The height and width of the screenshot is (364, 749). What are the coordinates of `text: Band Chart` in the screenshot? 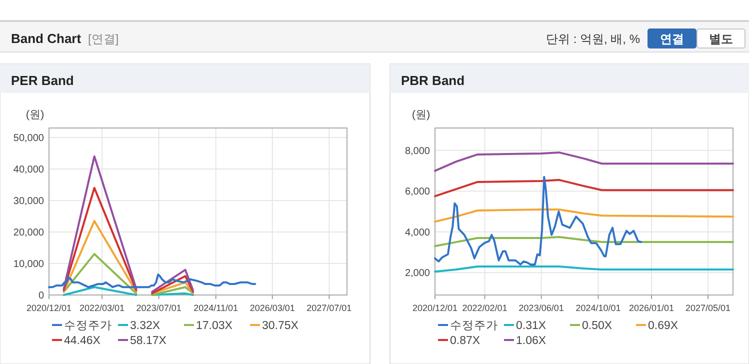 It's located at (46, 38).